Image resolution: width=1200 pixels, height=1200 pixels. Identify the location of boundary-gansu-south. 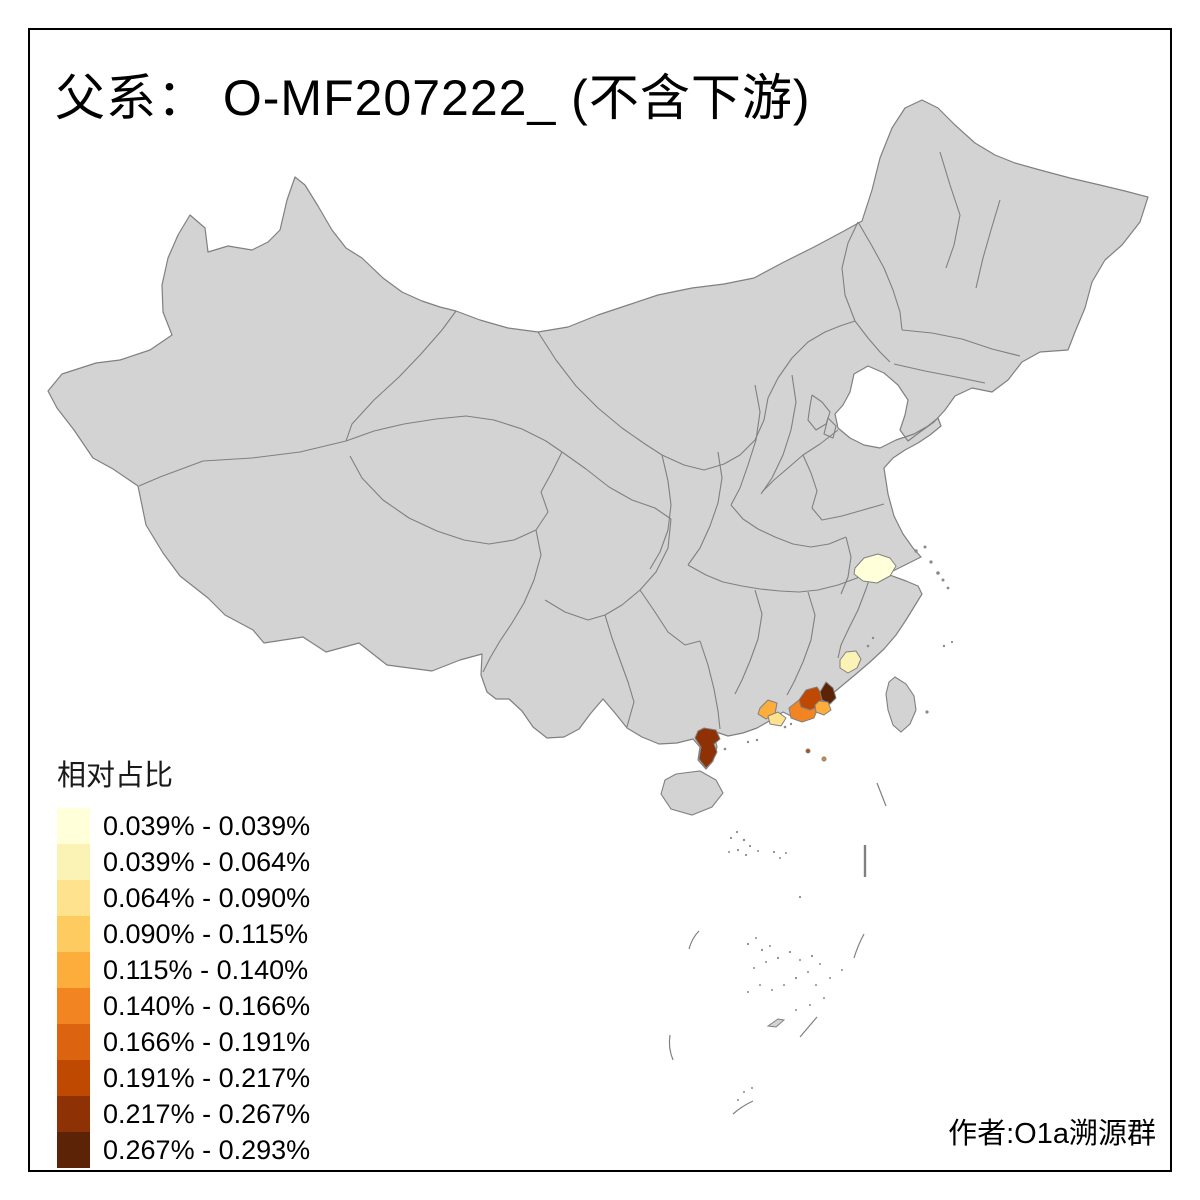
(616, 485).